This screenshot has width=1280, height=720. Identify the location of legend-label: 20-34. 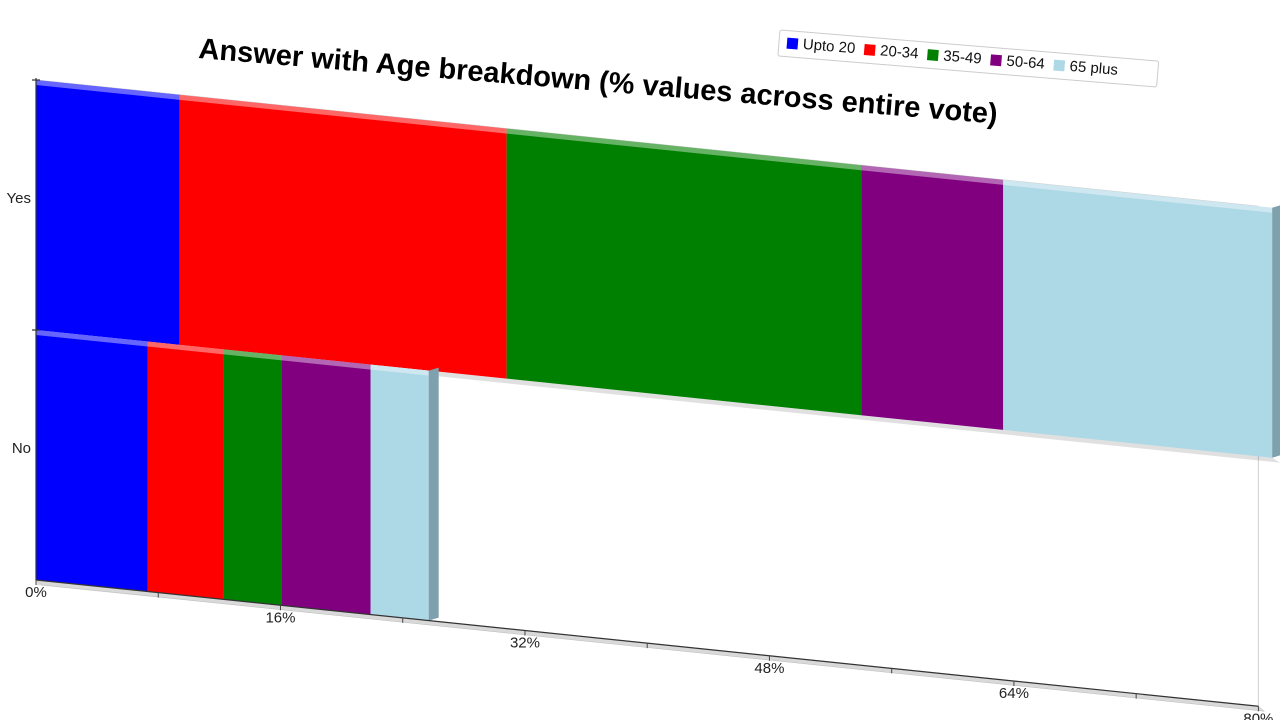
(899, 52).